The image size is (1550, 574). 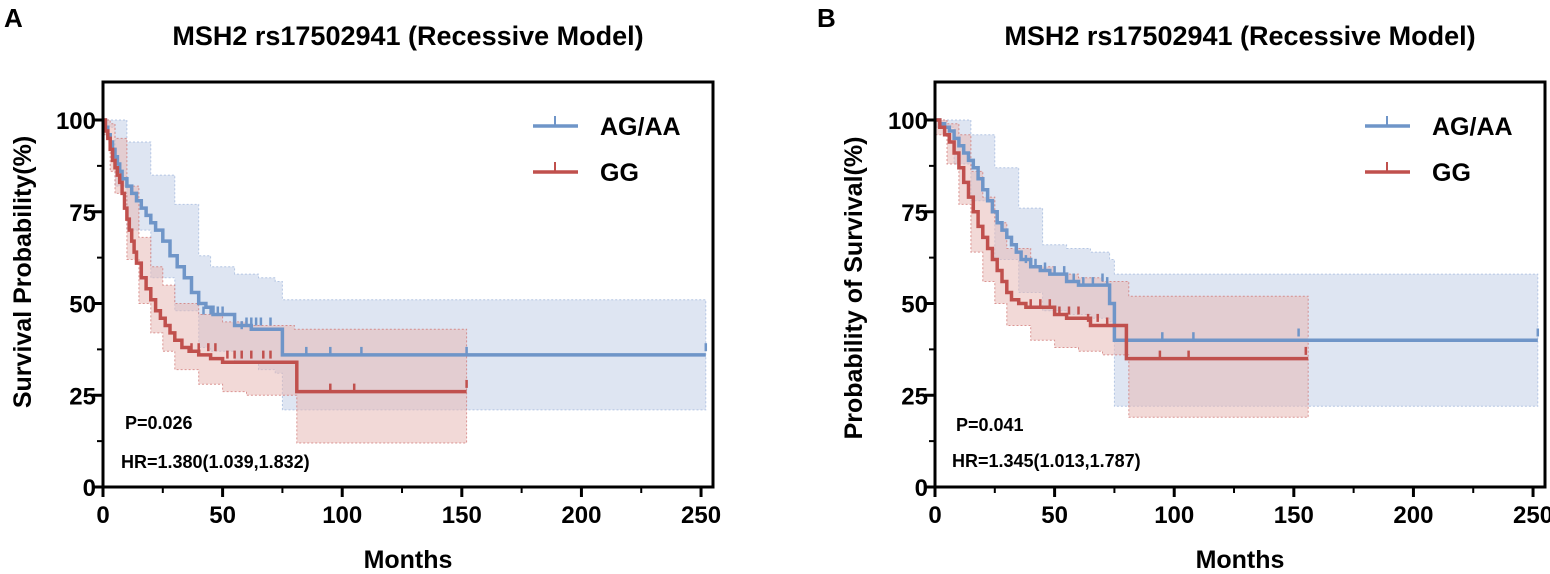 What do you see at coordinates (854, 288) in the screenshot?
I see `y-axis-title: Probability of Survival(%)` at bounding box center [854, 288].